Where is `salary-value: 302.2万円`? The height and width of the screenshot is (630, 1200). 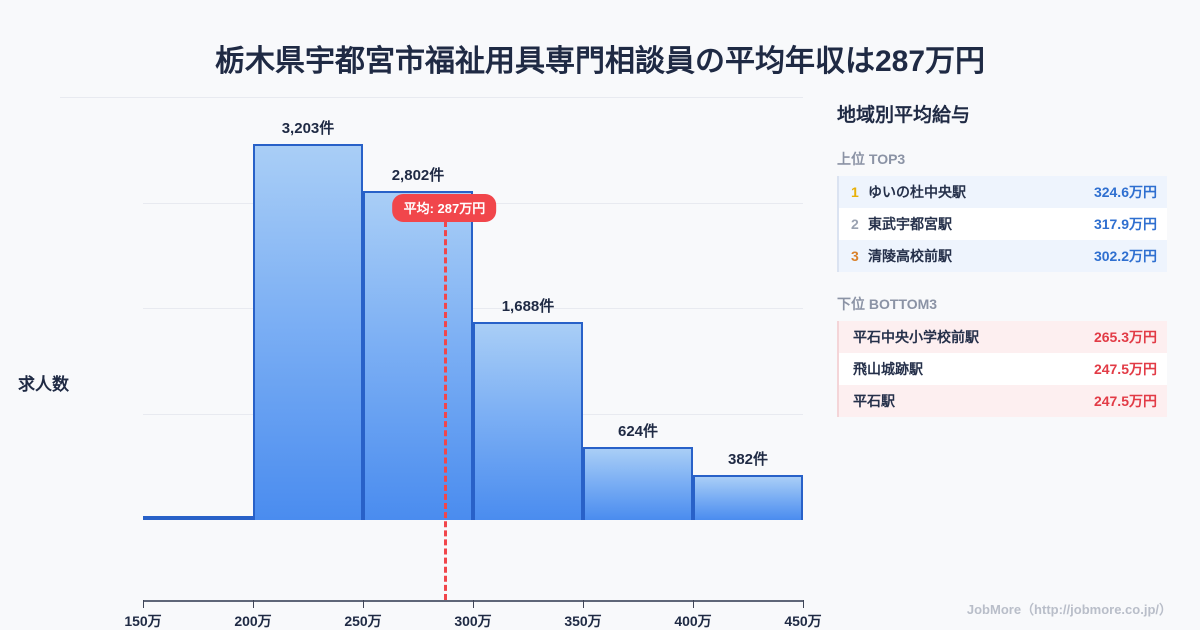 salary-value: 302.2万円 is located at coordinates (1125, 256).